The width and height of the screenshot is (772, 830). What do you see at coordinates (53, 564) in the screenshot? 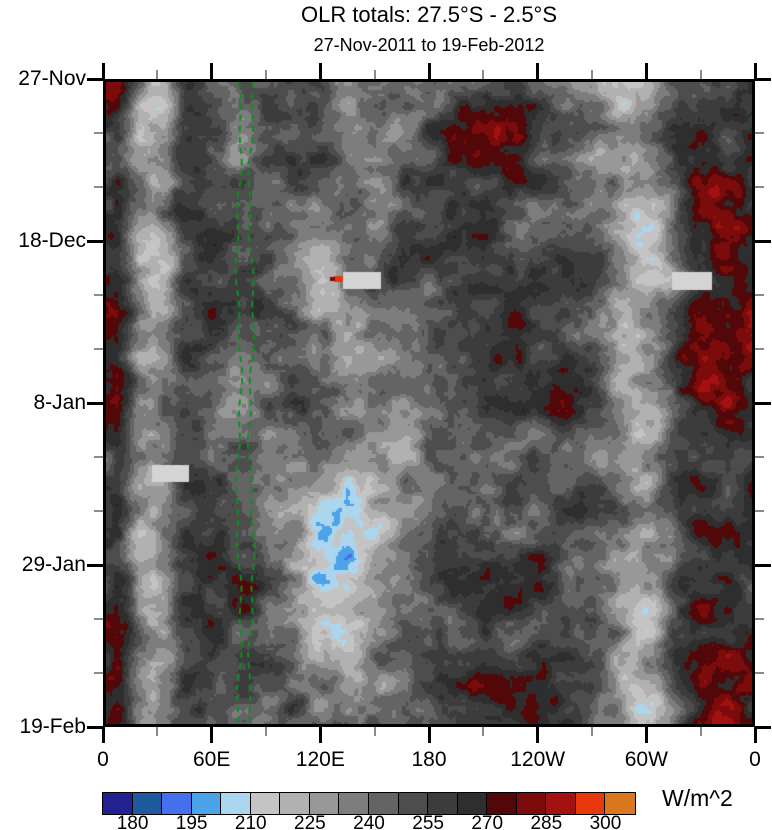
I see `y-tick-label: 29-Jan` at bounding box center [53, 564].